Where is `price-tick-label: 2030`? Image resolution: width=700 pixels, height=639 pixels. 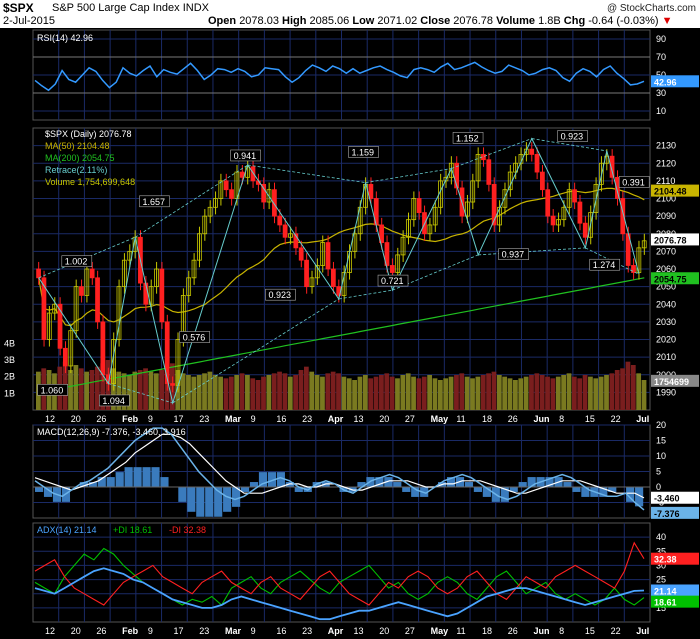
price-tick-label: 2030 is located at coordinates (666, 322).